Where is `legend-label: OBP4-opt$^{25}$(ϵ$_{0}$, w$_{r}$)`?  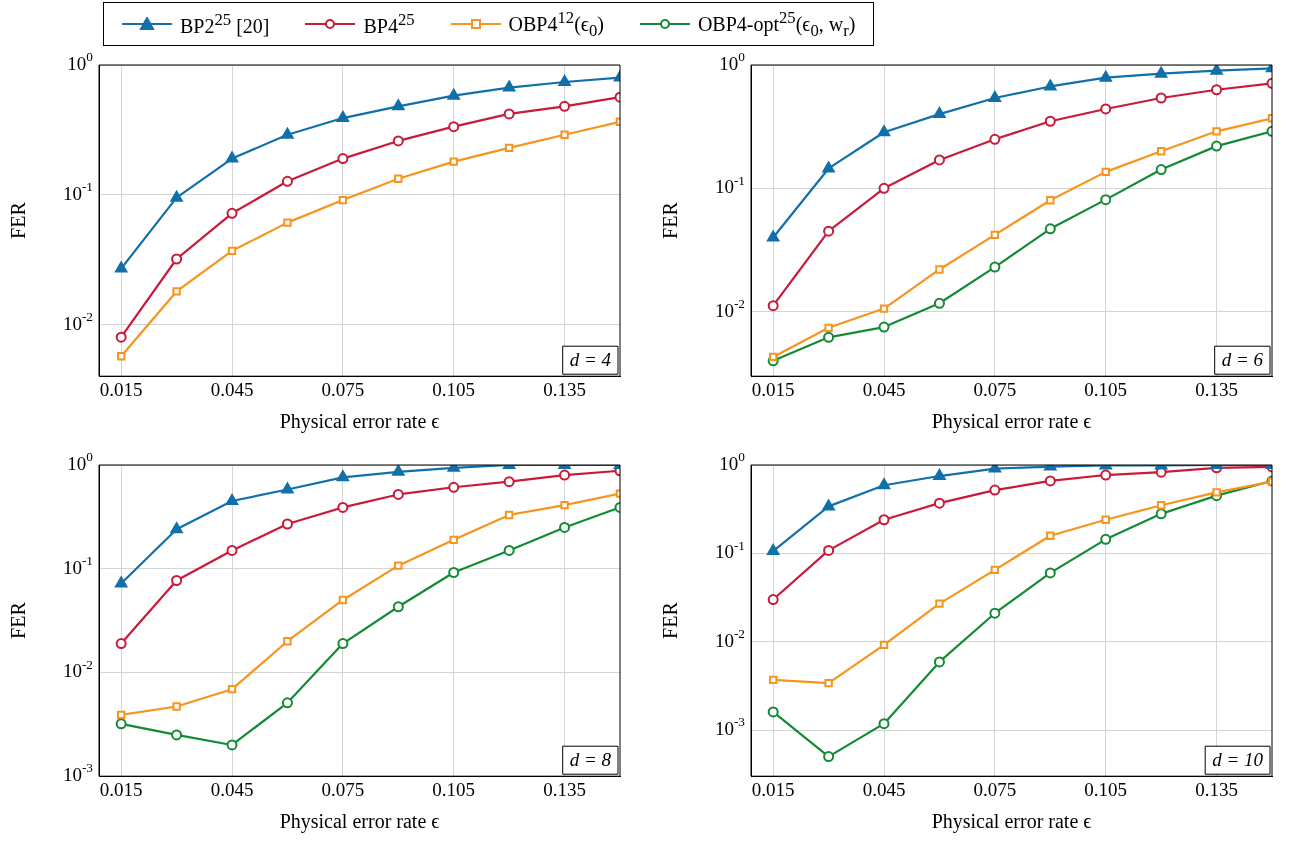 legend-label: OBP4-opt$^{25}$(ϵ$_{0}$, w$_{r}$) is located at coordinates (776, 24).